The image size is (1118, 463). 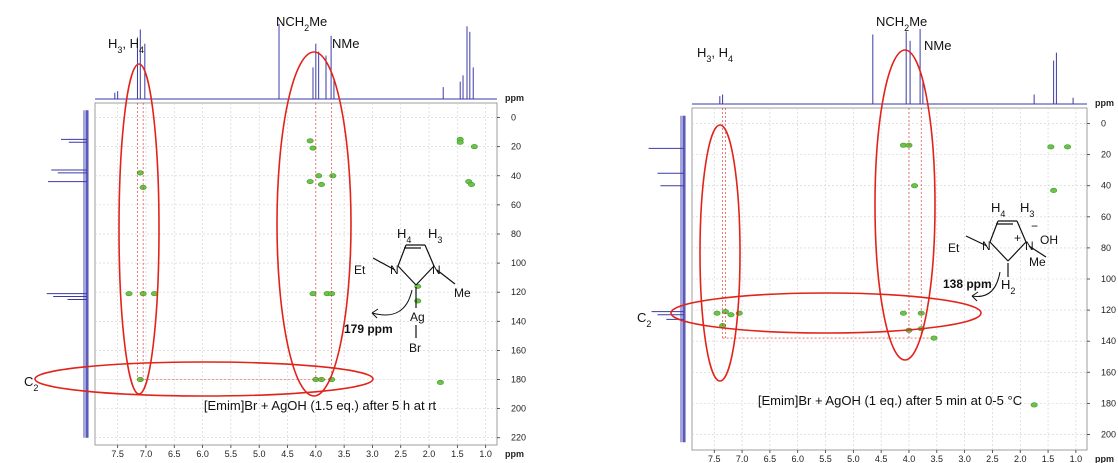 What do you see at coordinates (964, 458) in the screenshot?
I see `x-tick-label: 3.0` at bounding box center [964, 458].